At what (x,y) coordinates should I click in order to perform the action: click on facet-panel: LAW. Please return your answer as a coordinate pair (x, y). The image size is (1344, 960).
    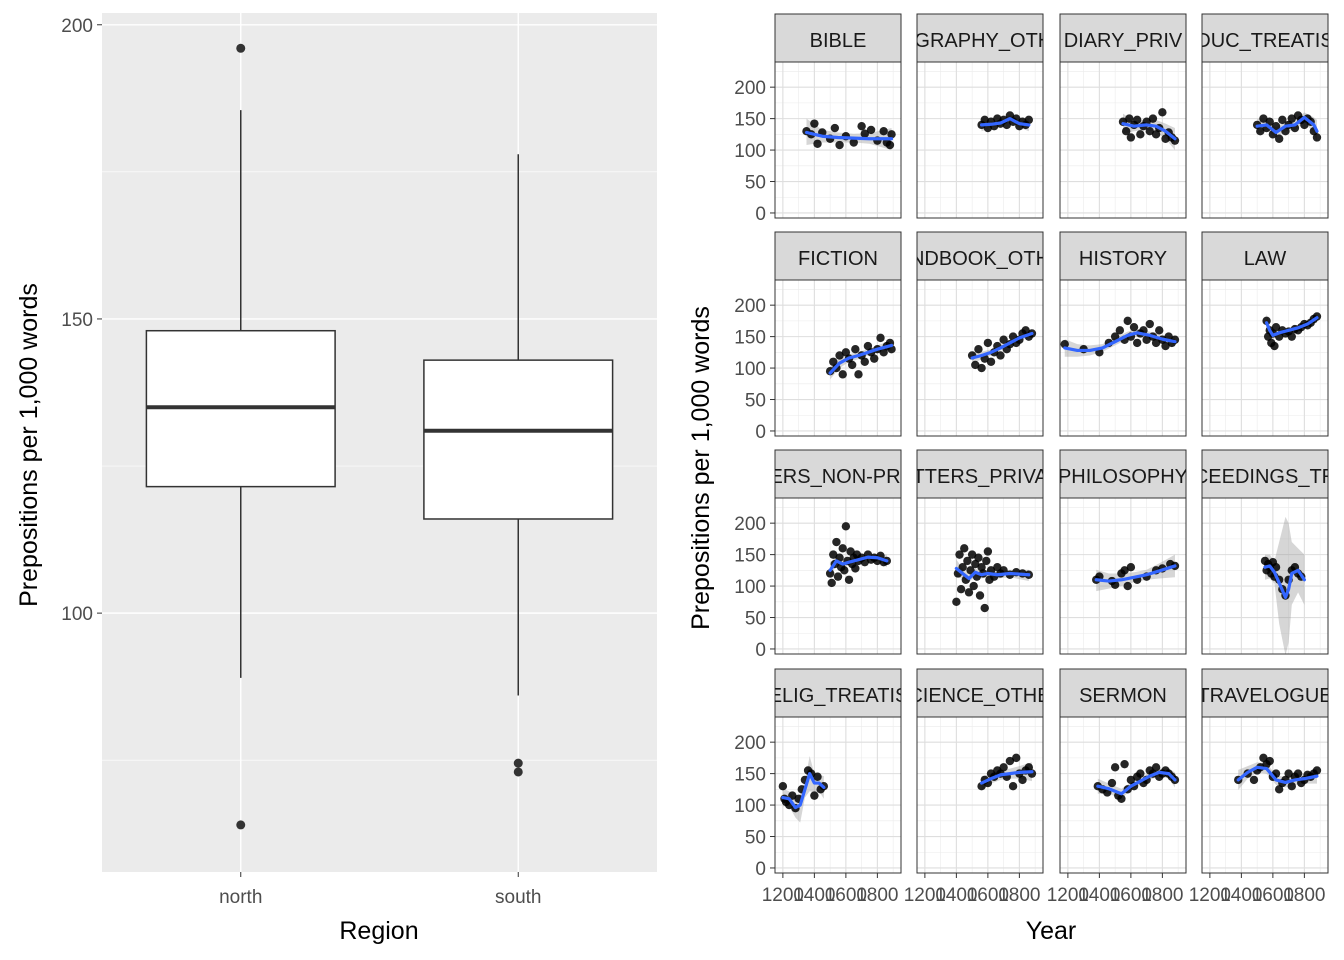
    Looking at the image, I should click on (1265, 334).